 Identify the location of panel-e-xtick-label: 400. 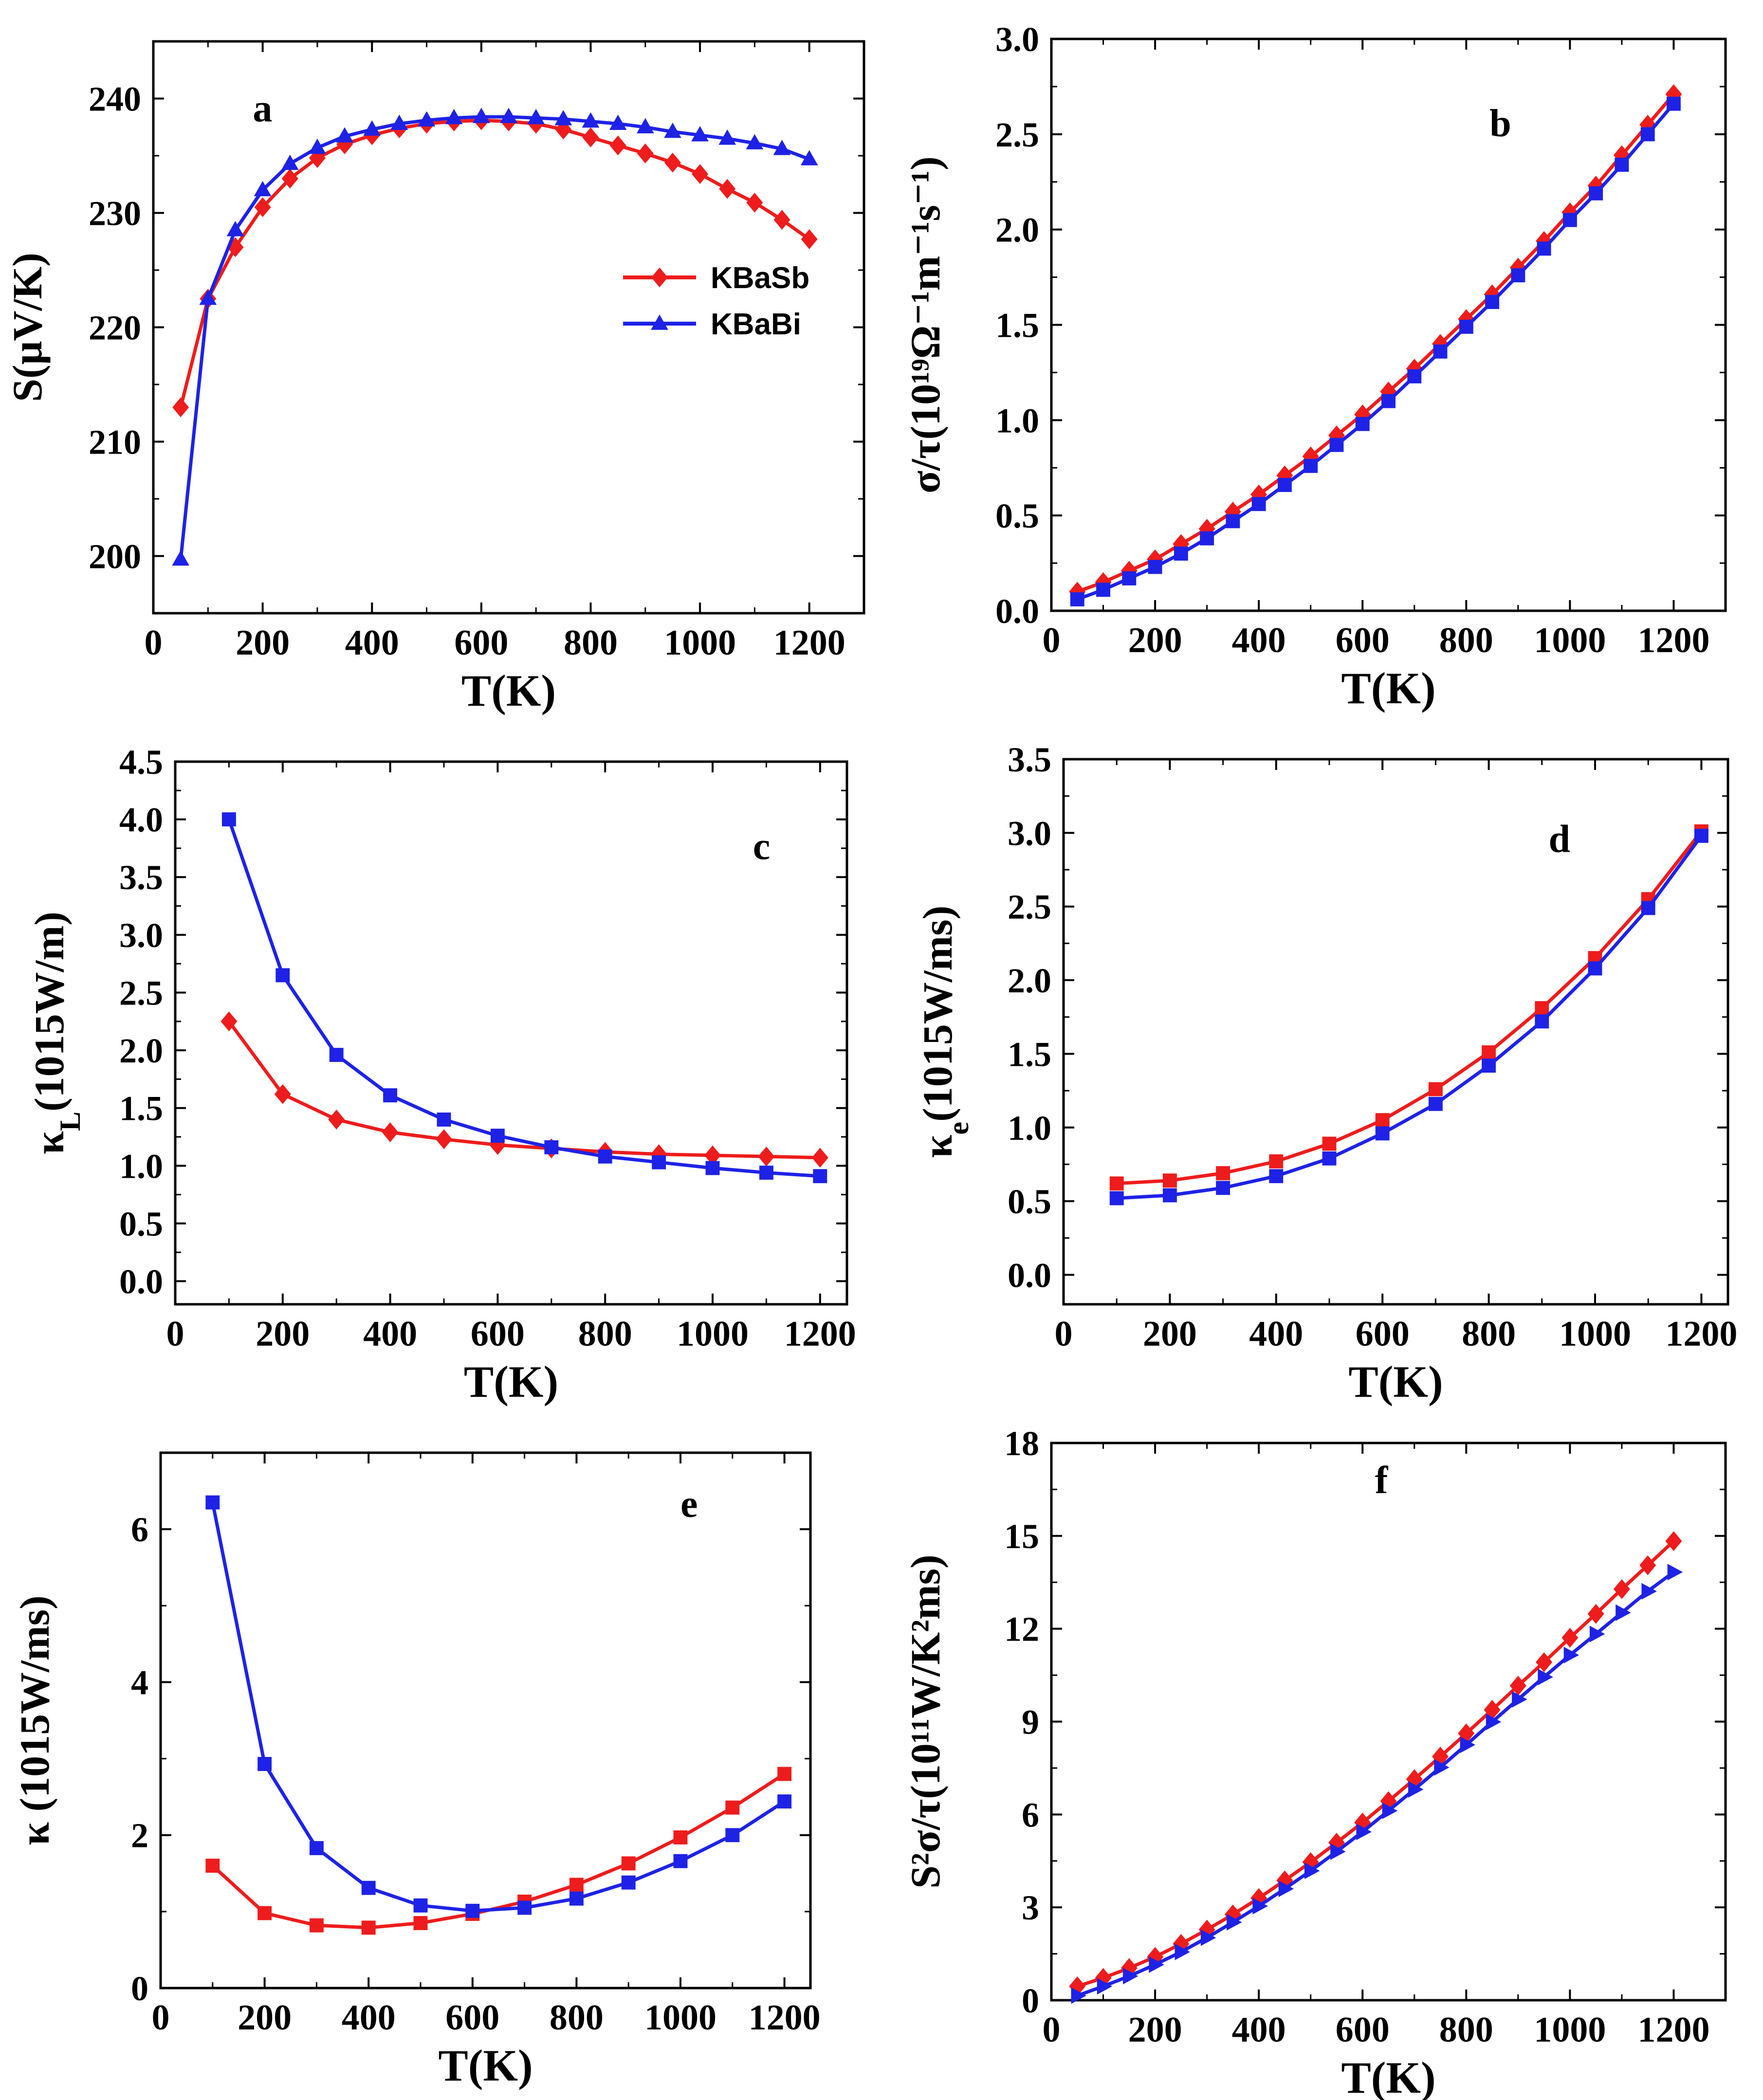
(369, 2018).